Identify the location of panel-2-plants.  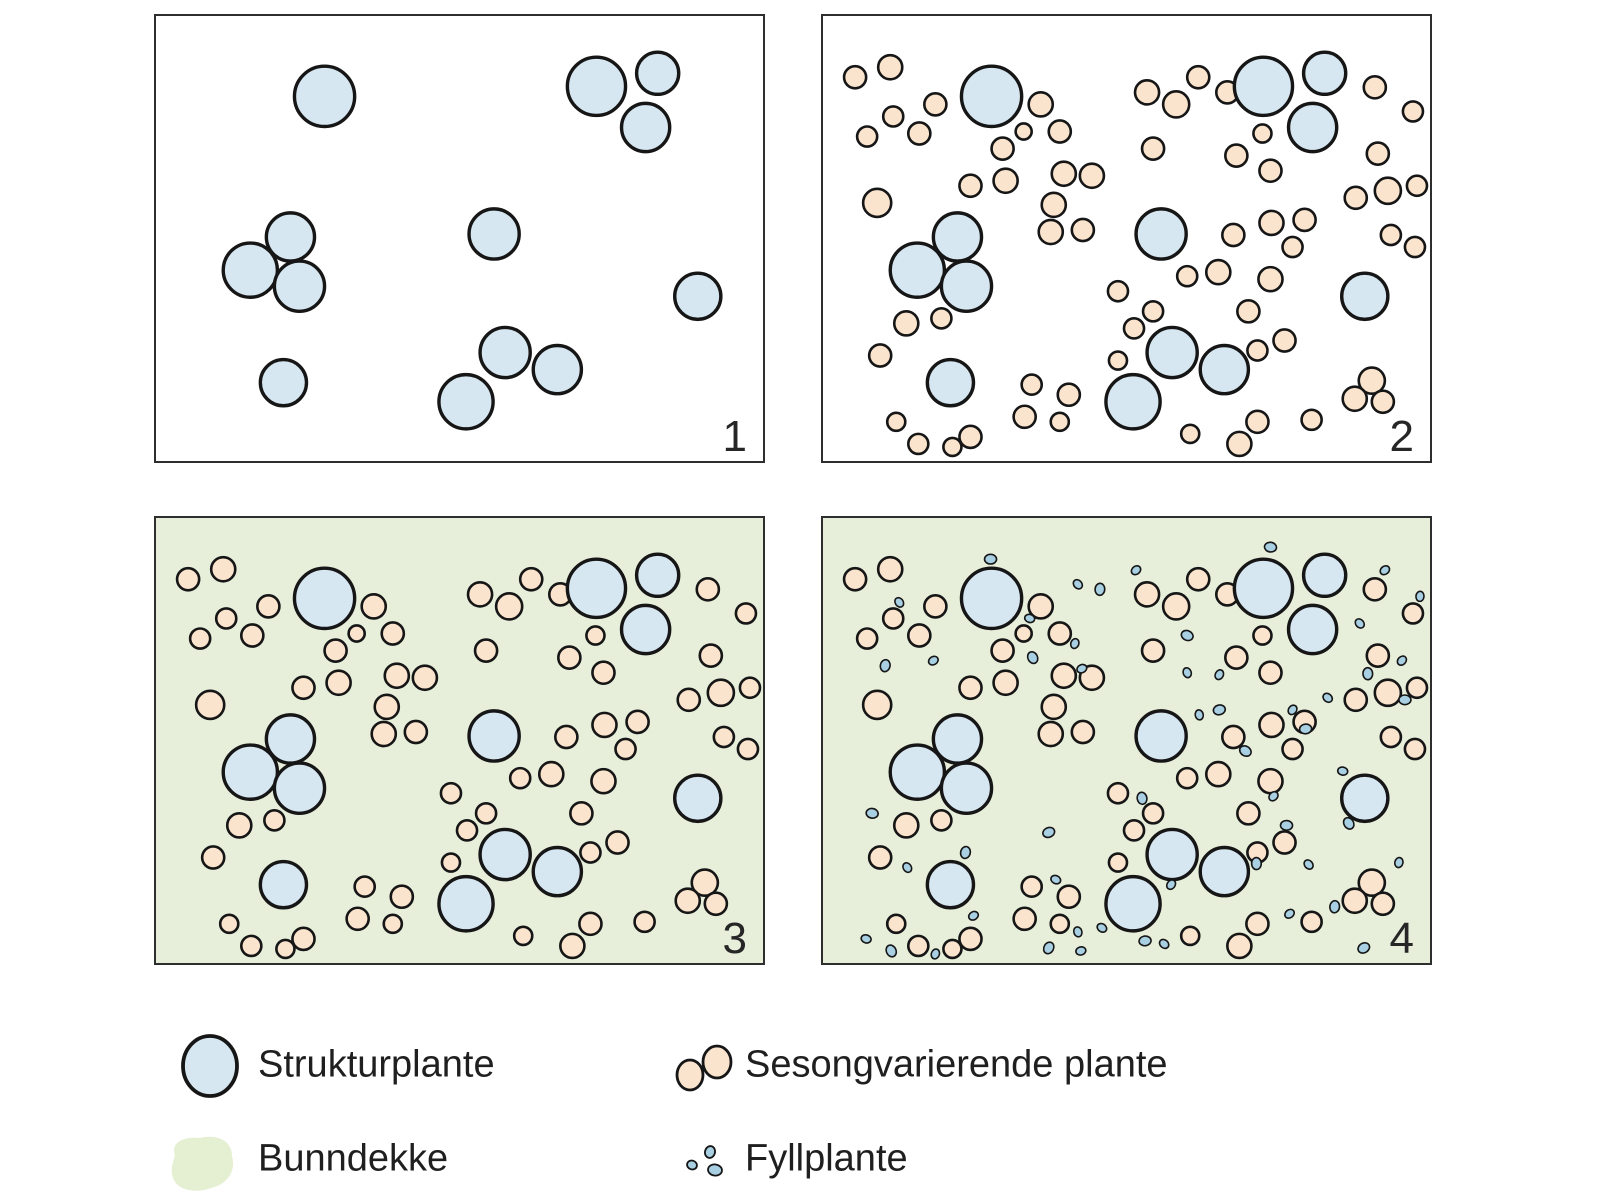
(1135, 254).